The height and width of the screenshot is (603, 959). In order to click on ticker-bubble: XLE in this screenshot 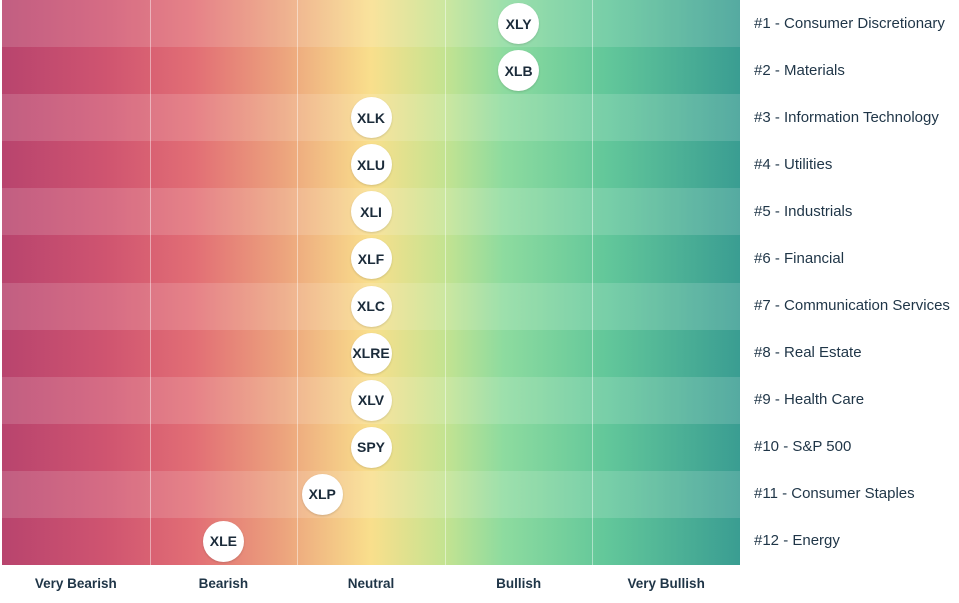, I will do `click(223, 541)`.